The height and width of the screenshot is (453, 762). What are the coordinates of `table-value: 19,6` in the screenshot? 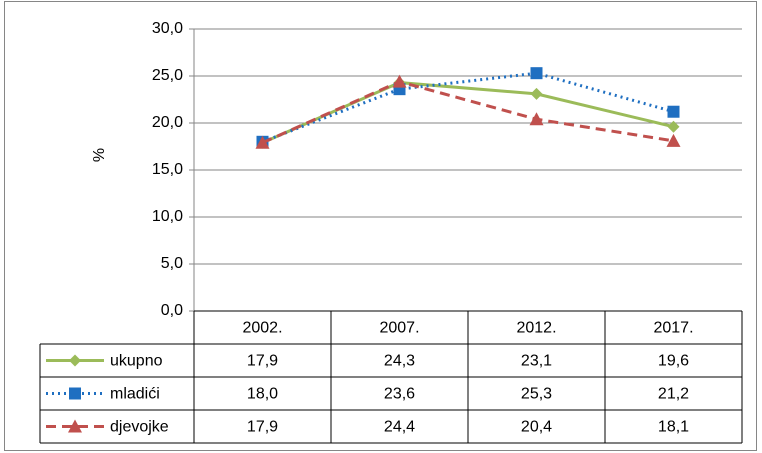 It's located at (673, 361).